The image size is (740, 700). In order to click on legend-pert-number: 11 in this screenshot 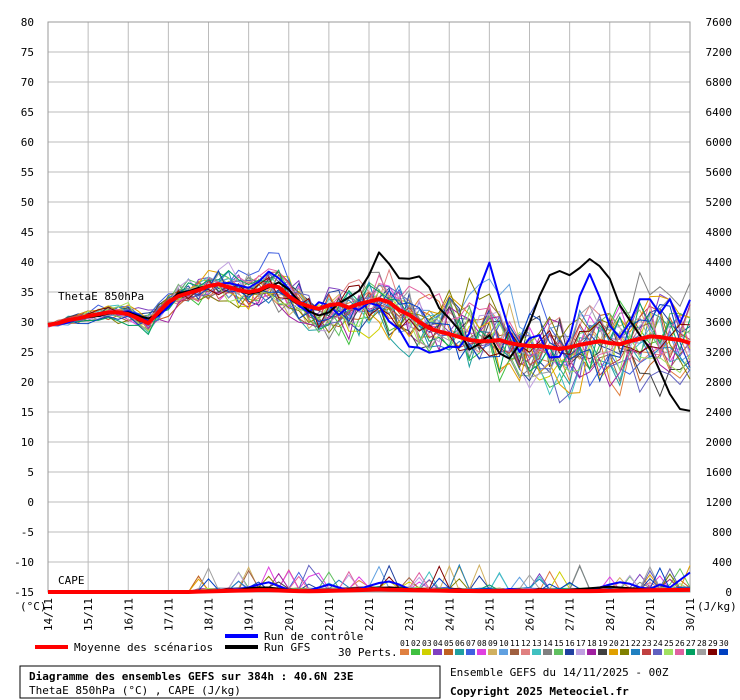, I will do `click(515, 643)`.